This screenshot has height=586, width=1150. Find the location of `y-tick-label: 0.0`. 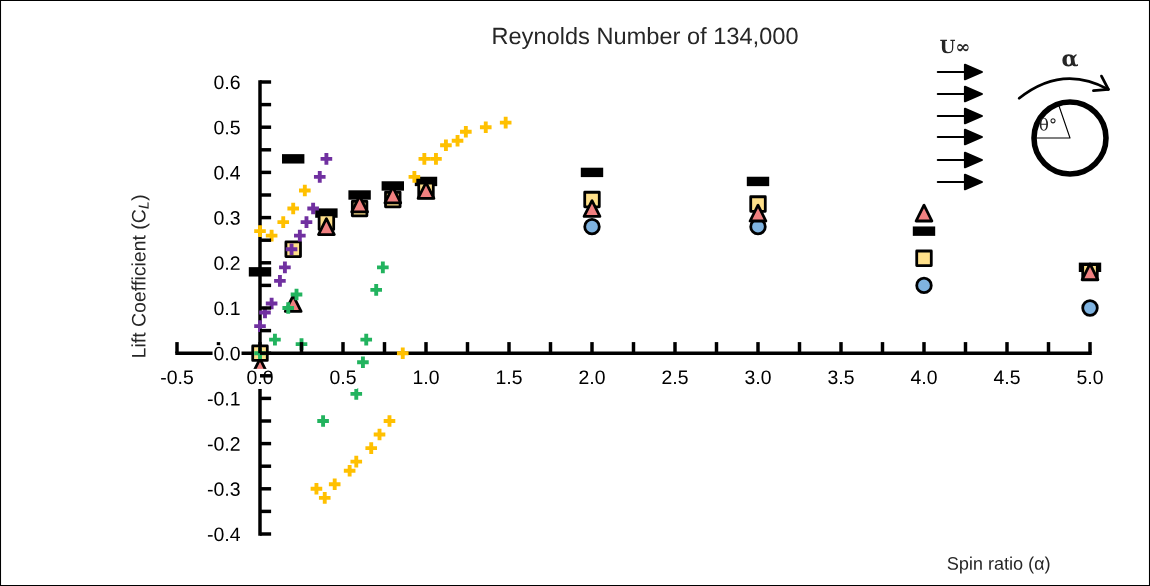

y-tick-label: 0.0 is located at coordinates (227, 353).